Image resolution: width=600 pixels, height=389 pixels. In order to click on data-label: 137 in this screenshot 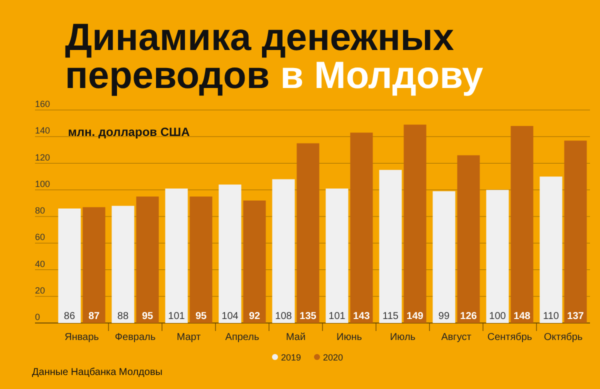, I will do `click(575, 316)`.